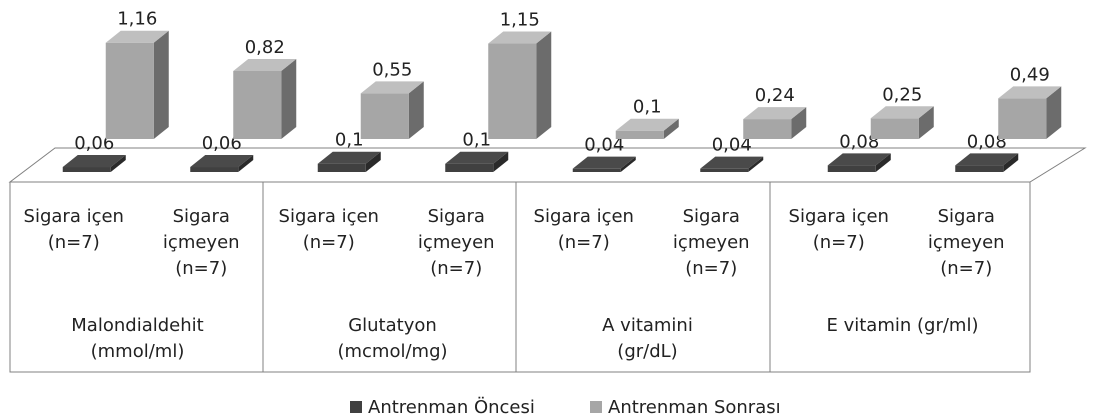  What do you see at coordinates (902, 94) in the screenshot?
I see `value-label: 0,25` at bounding box center [902, 94].